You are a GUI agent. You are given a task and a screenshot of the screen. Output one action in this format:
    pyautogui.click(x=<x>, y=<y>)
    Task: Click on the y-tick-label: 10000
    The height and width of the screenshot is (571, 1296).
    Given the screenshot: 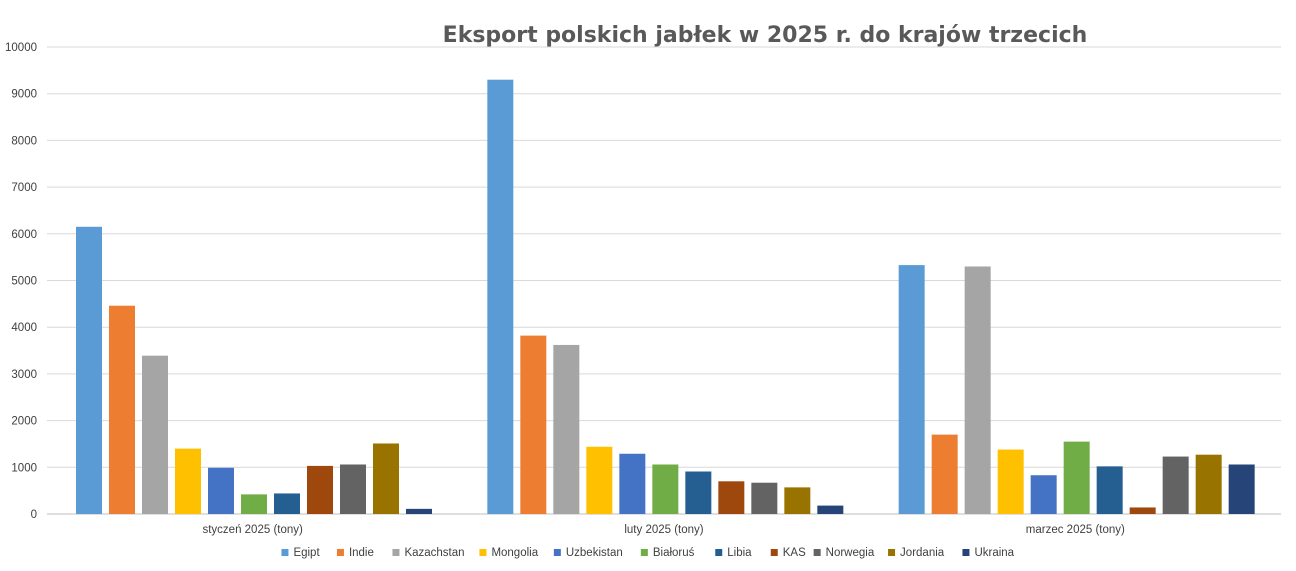 What is the action you would take?
    pyautogui.click(x=21, y=48)
    